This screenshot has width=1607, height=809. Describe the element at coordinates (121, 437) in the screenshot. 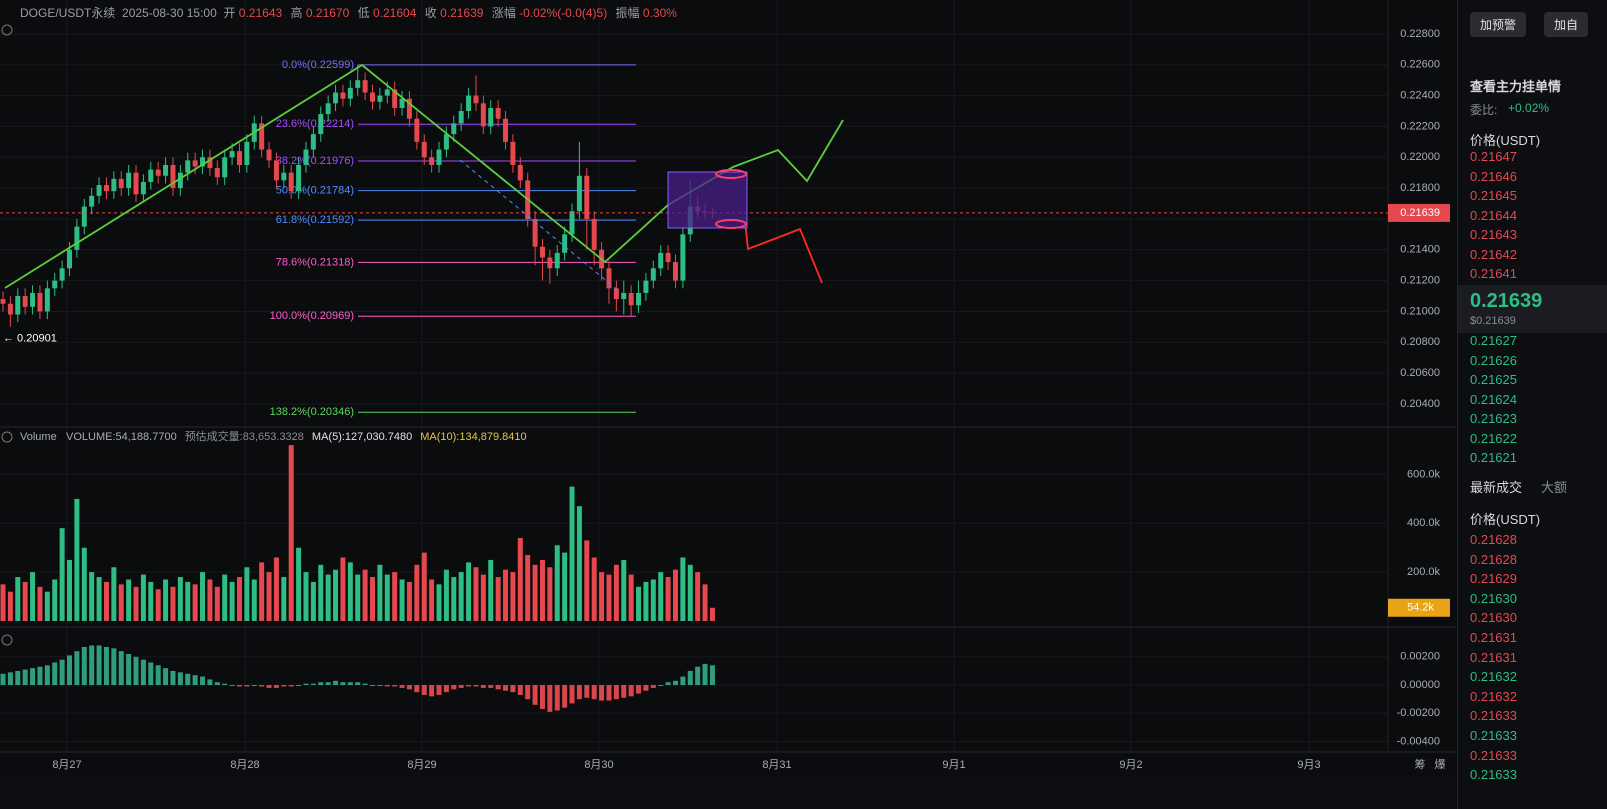

I see `volume-field: VOLUME:54,188.7700` at that location.